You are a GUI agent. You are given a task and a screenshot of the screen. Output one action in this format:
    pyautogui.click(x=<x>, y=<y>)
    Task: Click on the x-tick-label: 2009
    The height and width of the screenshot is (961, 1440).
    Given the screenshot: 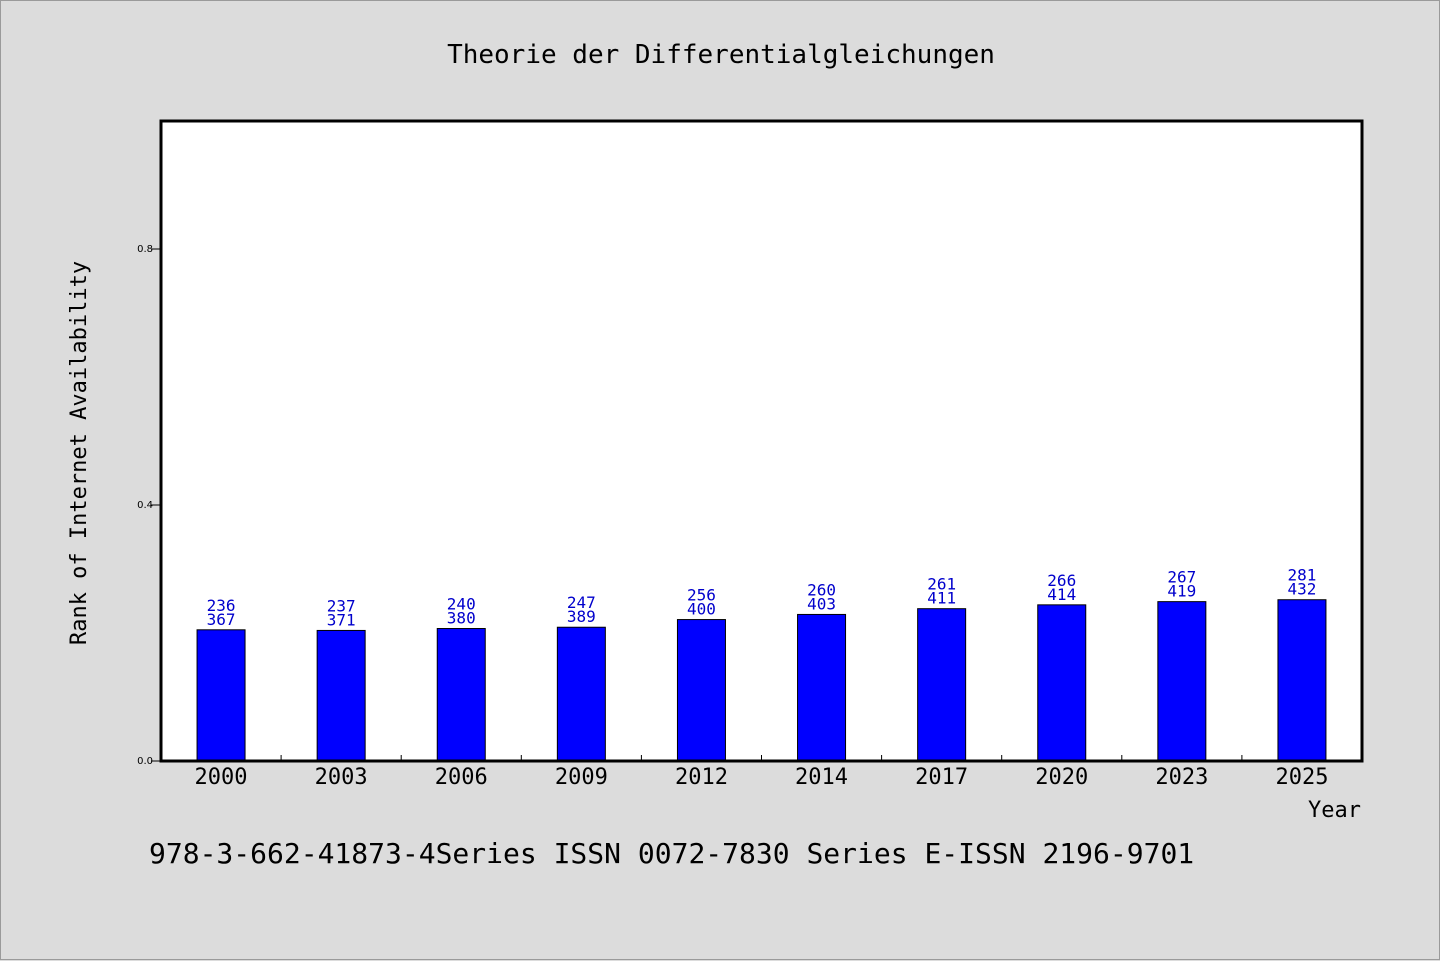 What is the action you would take?
    pyautogui.click(x=581, y=777)
    